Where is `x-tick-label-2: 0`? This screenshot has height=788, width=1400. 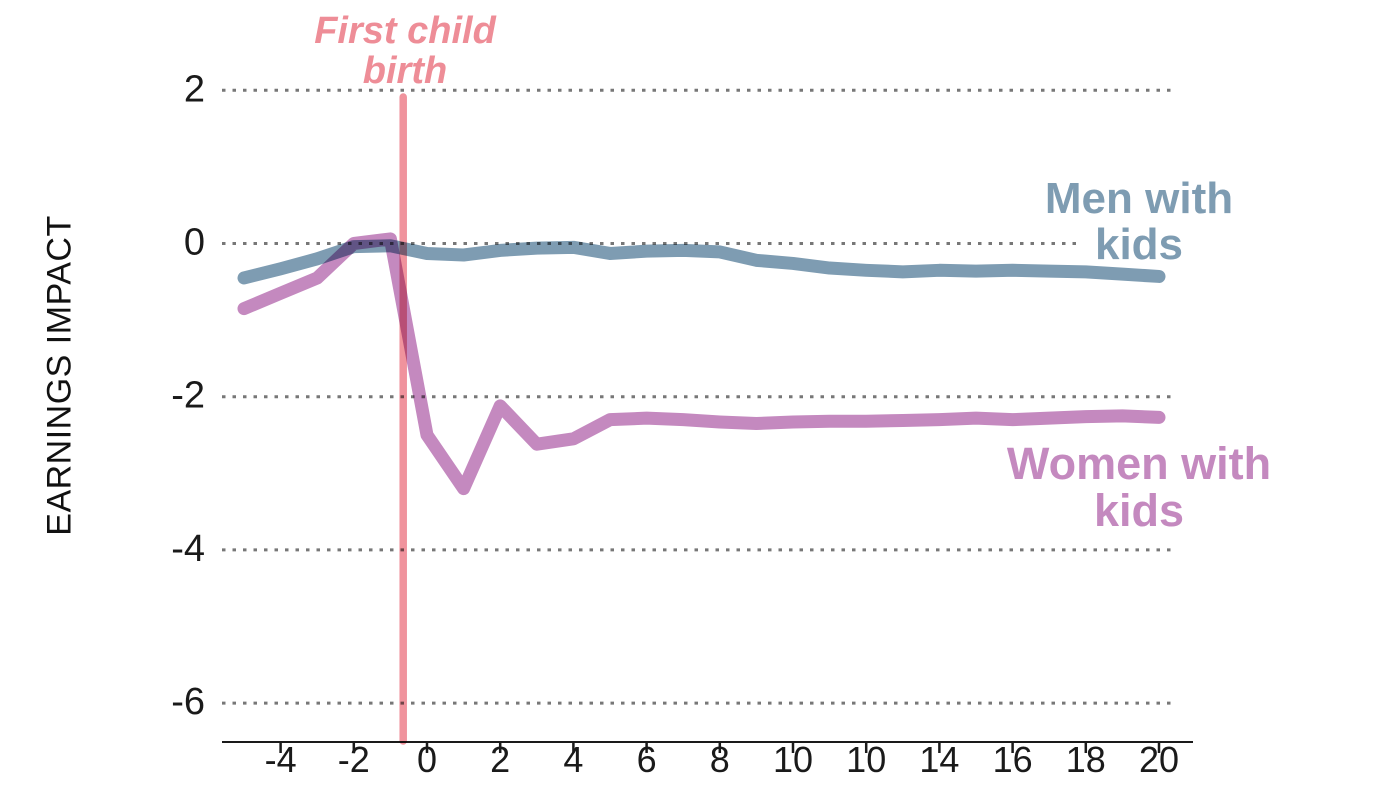 x-tick-label-2: 0 is located at coordinates (427, 759).